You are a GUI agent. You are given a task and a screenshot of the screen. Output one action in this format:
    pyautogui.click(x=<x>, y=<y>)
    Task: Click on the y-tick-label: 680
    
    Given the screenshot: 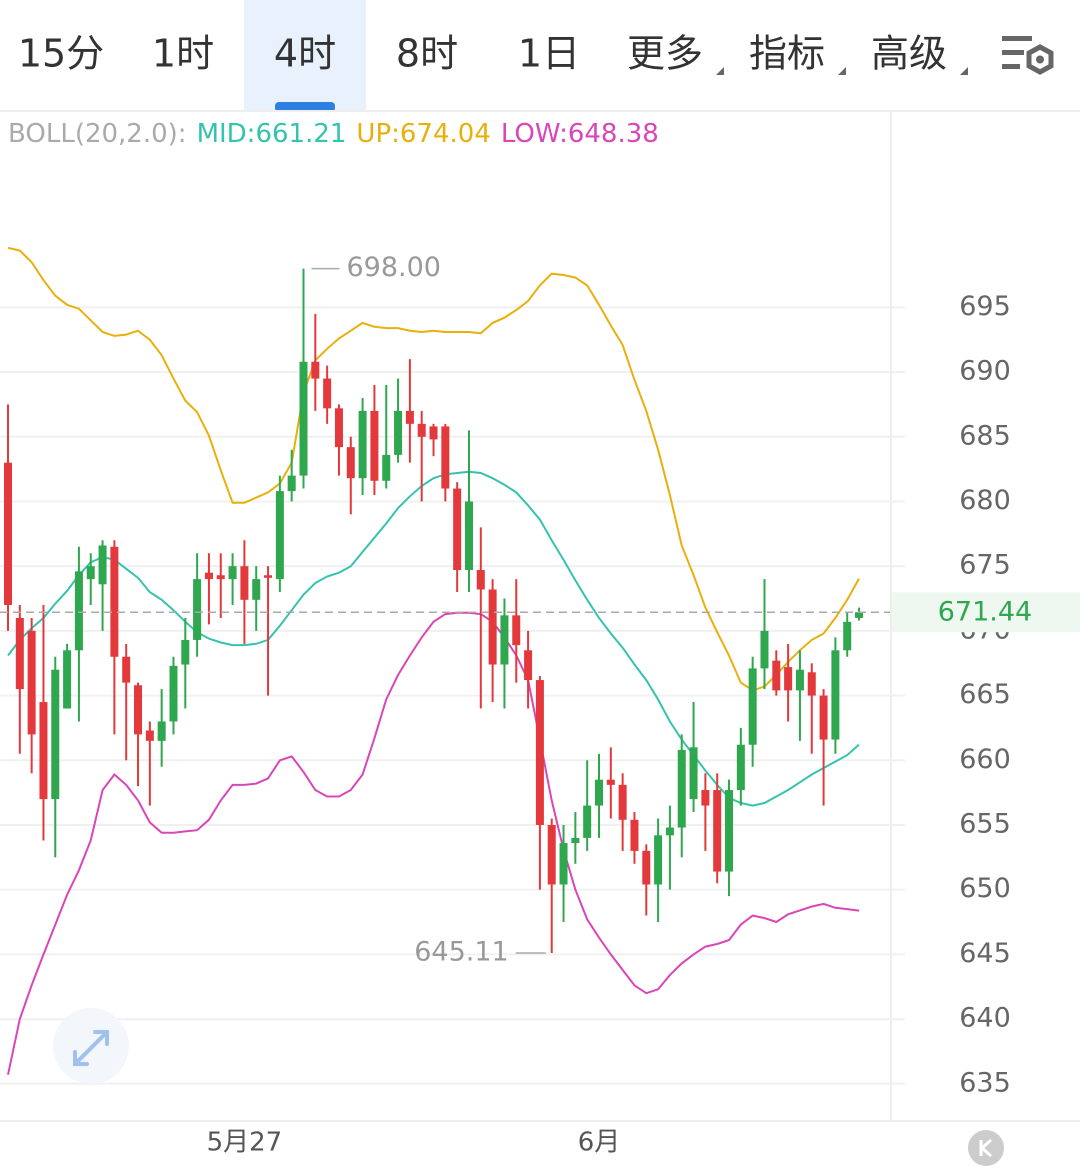 What is the action you would take?
    pyautogui.click(x=985, y=500)
    